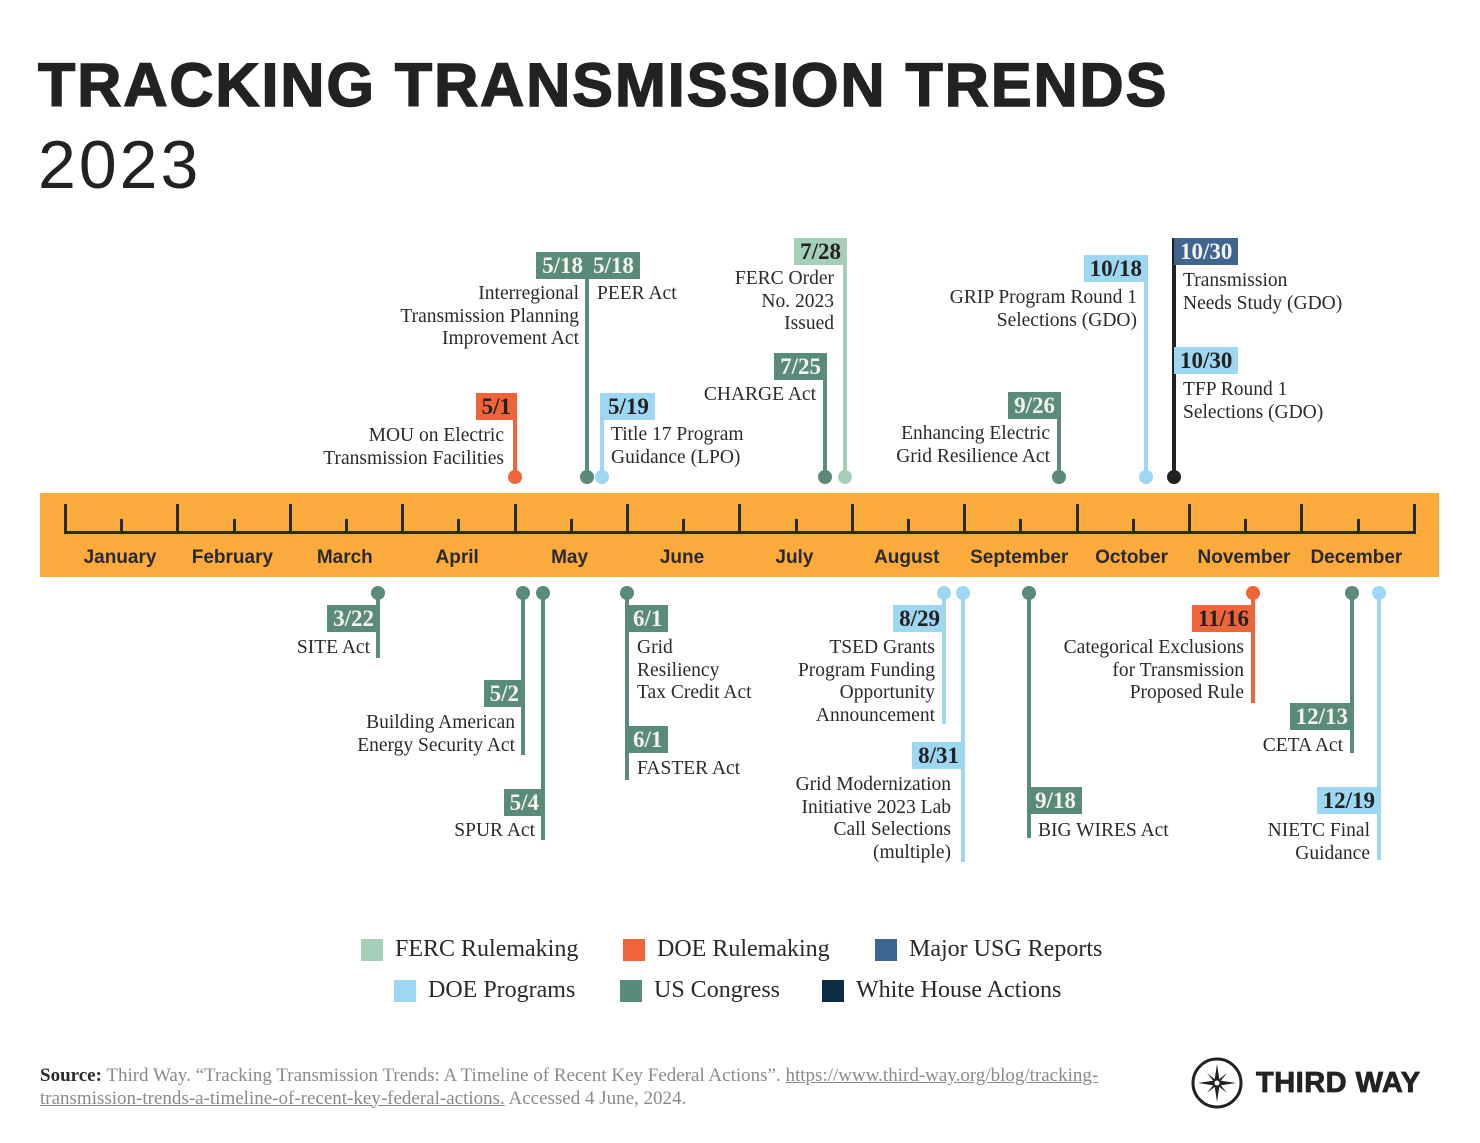  Describe the element at coordinates (676, 457) in the screenshot. I see `event-description-line: Guidance (LPO)` at that location.